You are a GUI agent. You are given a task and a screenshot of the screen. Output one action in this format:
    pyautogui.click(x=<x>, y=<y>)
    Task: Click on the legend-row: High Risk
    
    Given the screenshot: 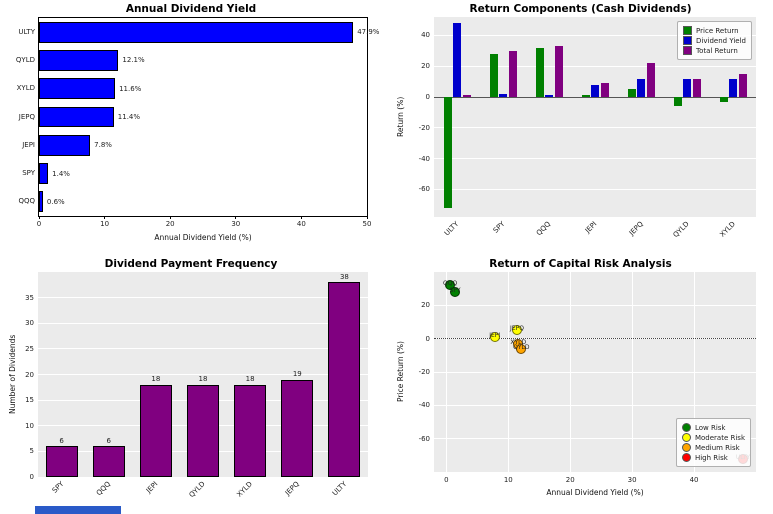 What is the action you would take?
    pyautogui.click(x=713, y=457)
    